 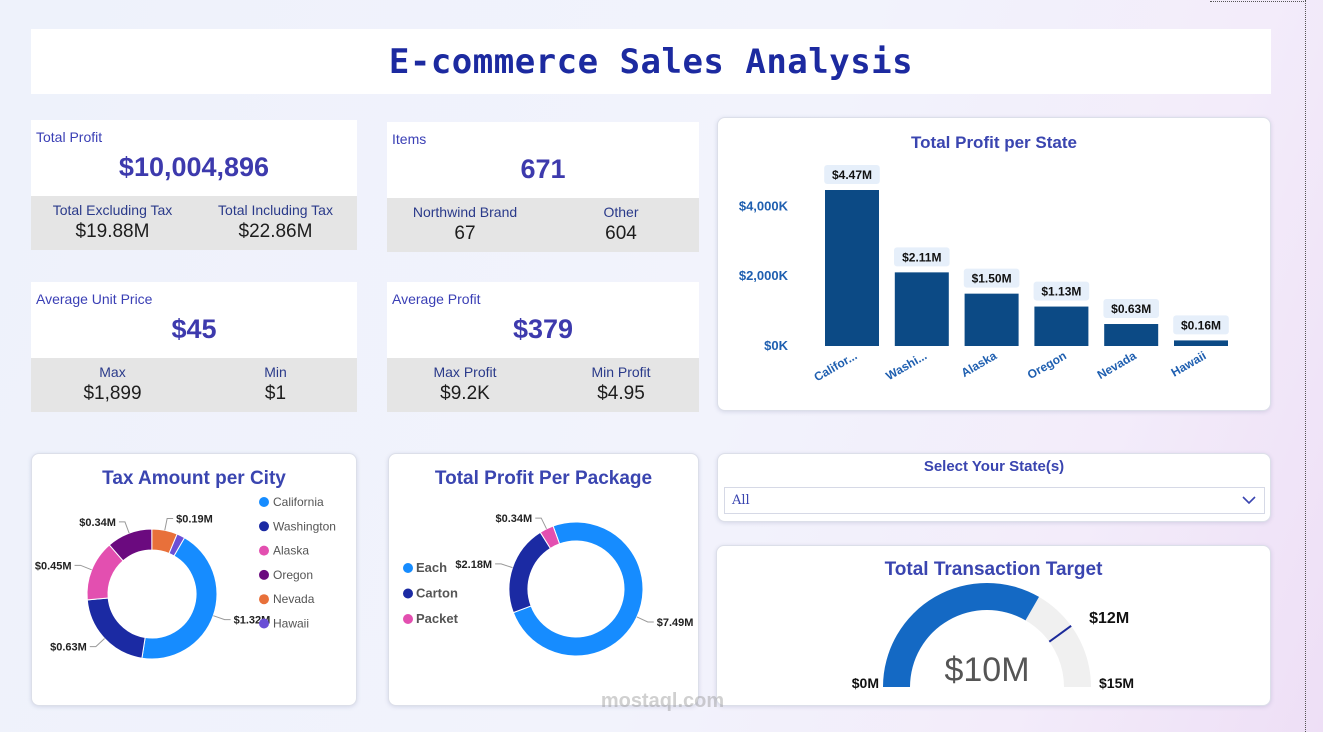 What do you see at coordinates (1116, 683) in the screenshot?
I see `gauge-max-label: $15M` at bounding box center [1116, 683].